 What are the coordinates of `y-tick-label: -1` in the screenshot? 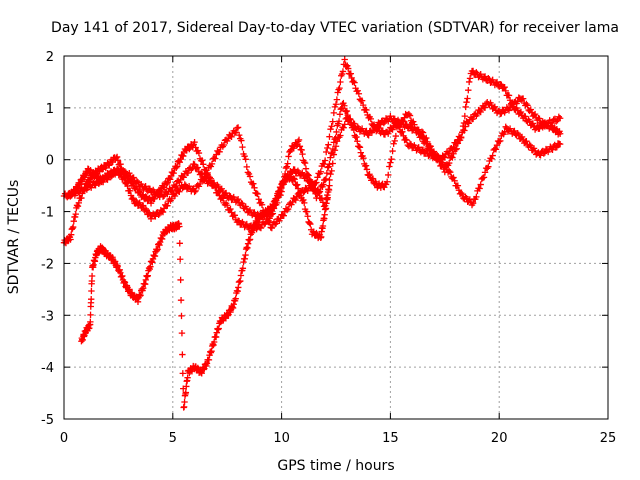 It's located at (47, 213).